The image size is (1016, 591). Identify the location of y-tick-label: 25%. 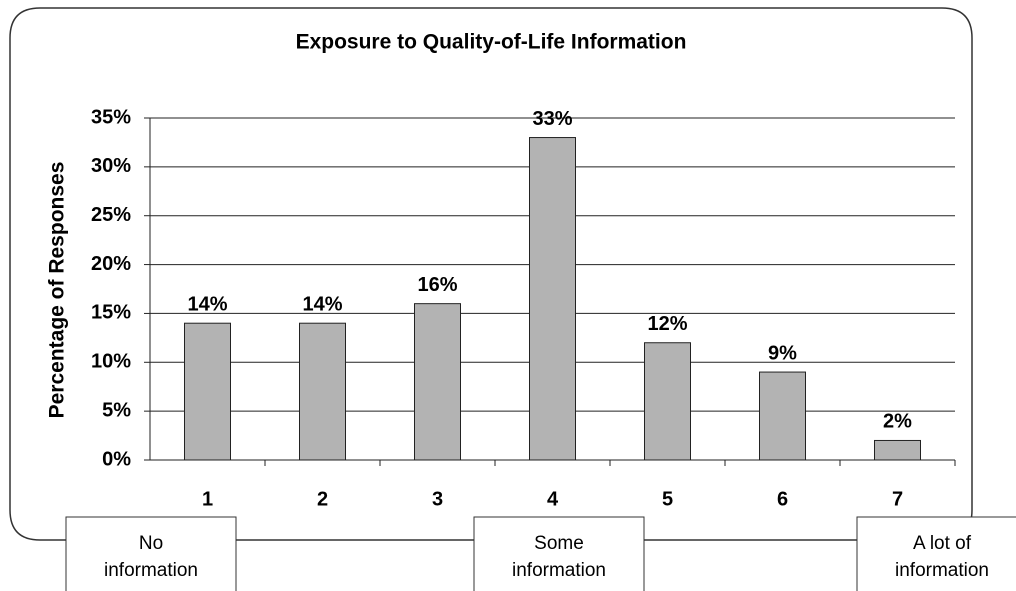
(111, 215).